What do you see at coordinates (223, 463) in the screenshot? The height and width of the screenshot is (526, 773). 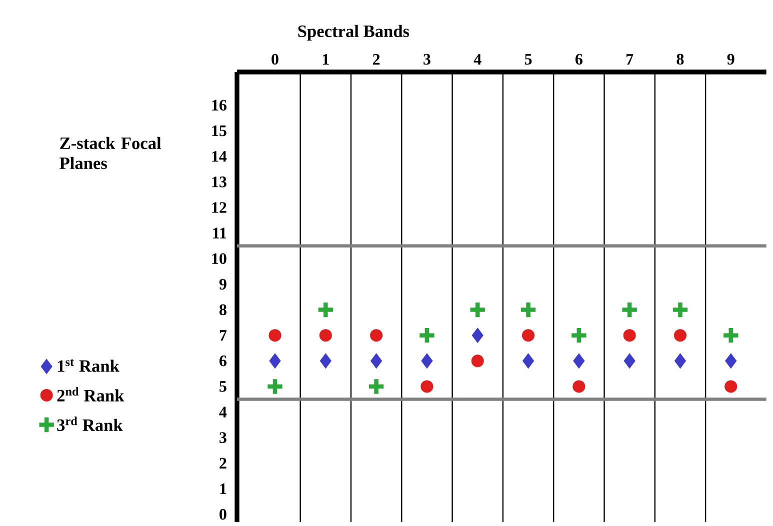 I see `y-tick-label: 2` at bounding box center [223, 463].